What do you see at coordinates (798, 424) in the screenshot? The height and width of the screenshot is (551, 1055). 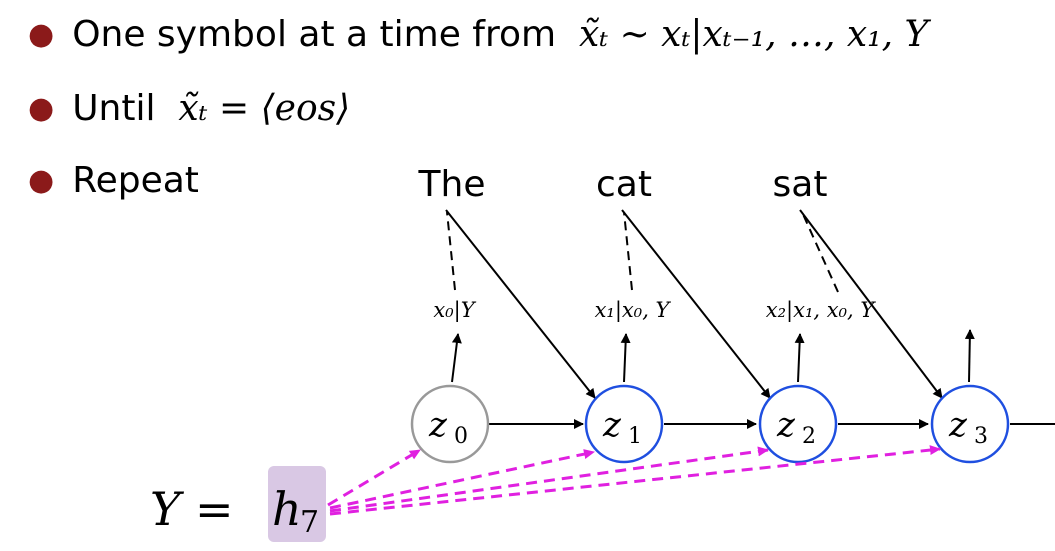 I see `node-z2: z 2` at bounding box center [798, 424].